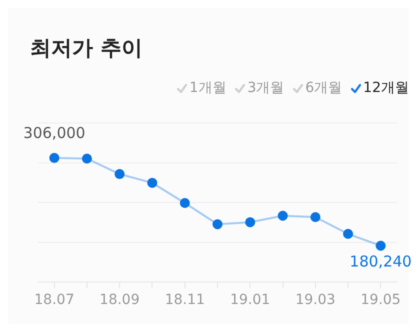 This screenshot has height=332, width=417. I want to click on x-tick-label: 18.07, so click(54, 300).